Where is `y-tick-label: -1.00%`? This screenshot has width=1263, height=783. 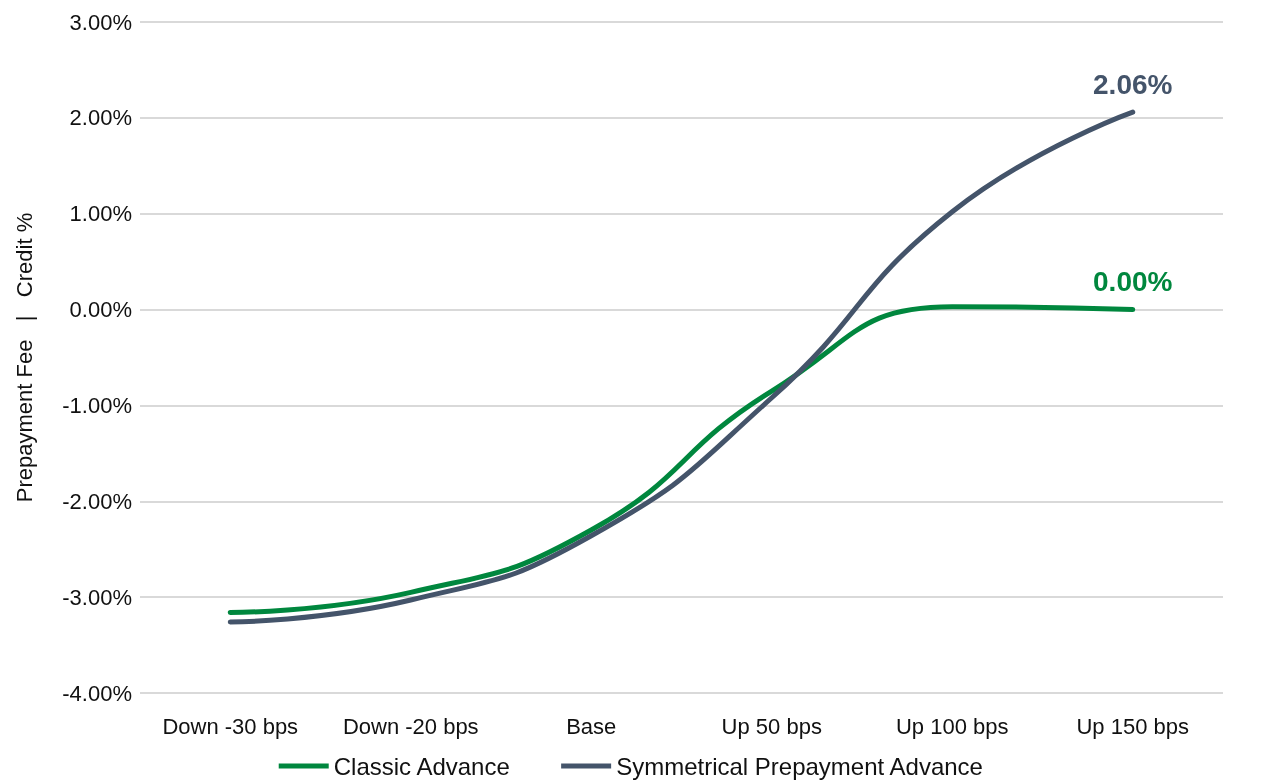
y-tick-label: -1.00% is located at coordinates (97, 405).